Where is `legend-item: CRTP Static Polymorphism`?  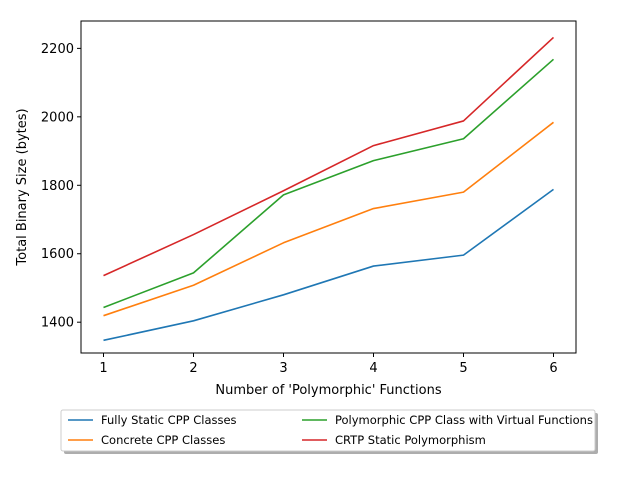 legend-item: CRTP Static Polymorphism is located at coordinates (394, 440).